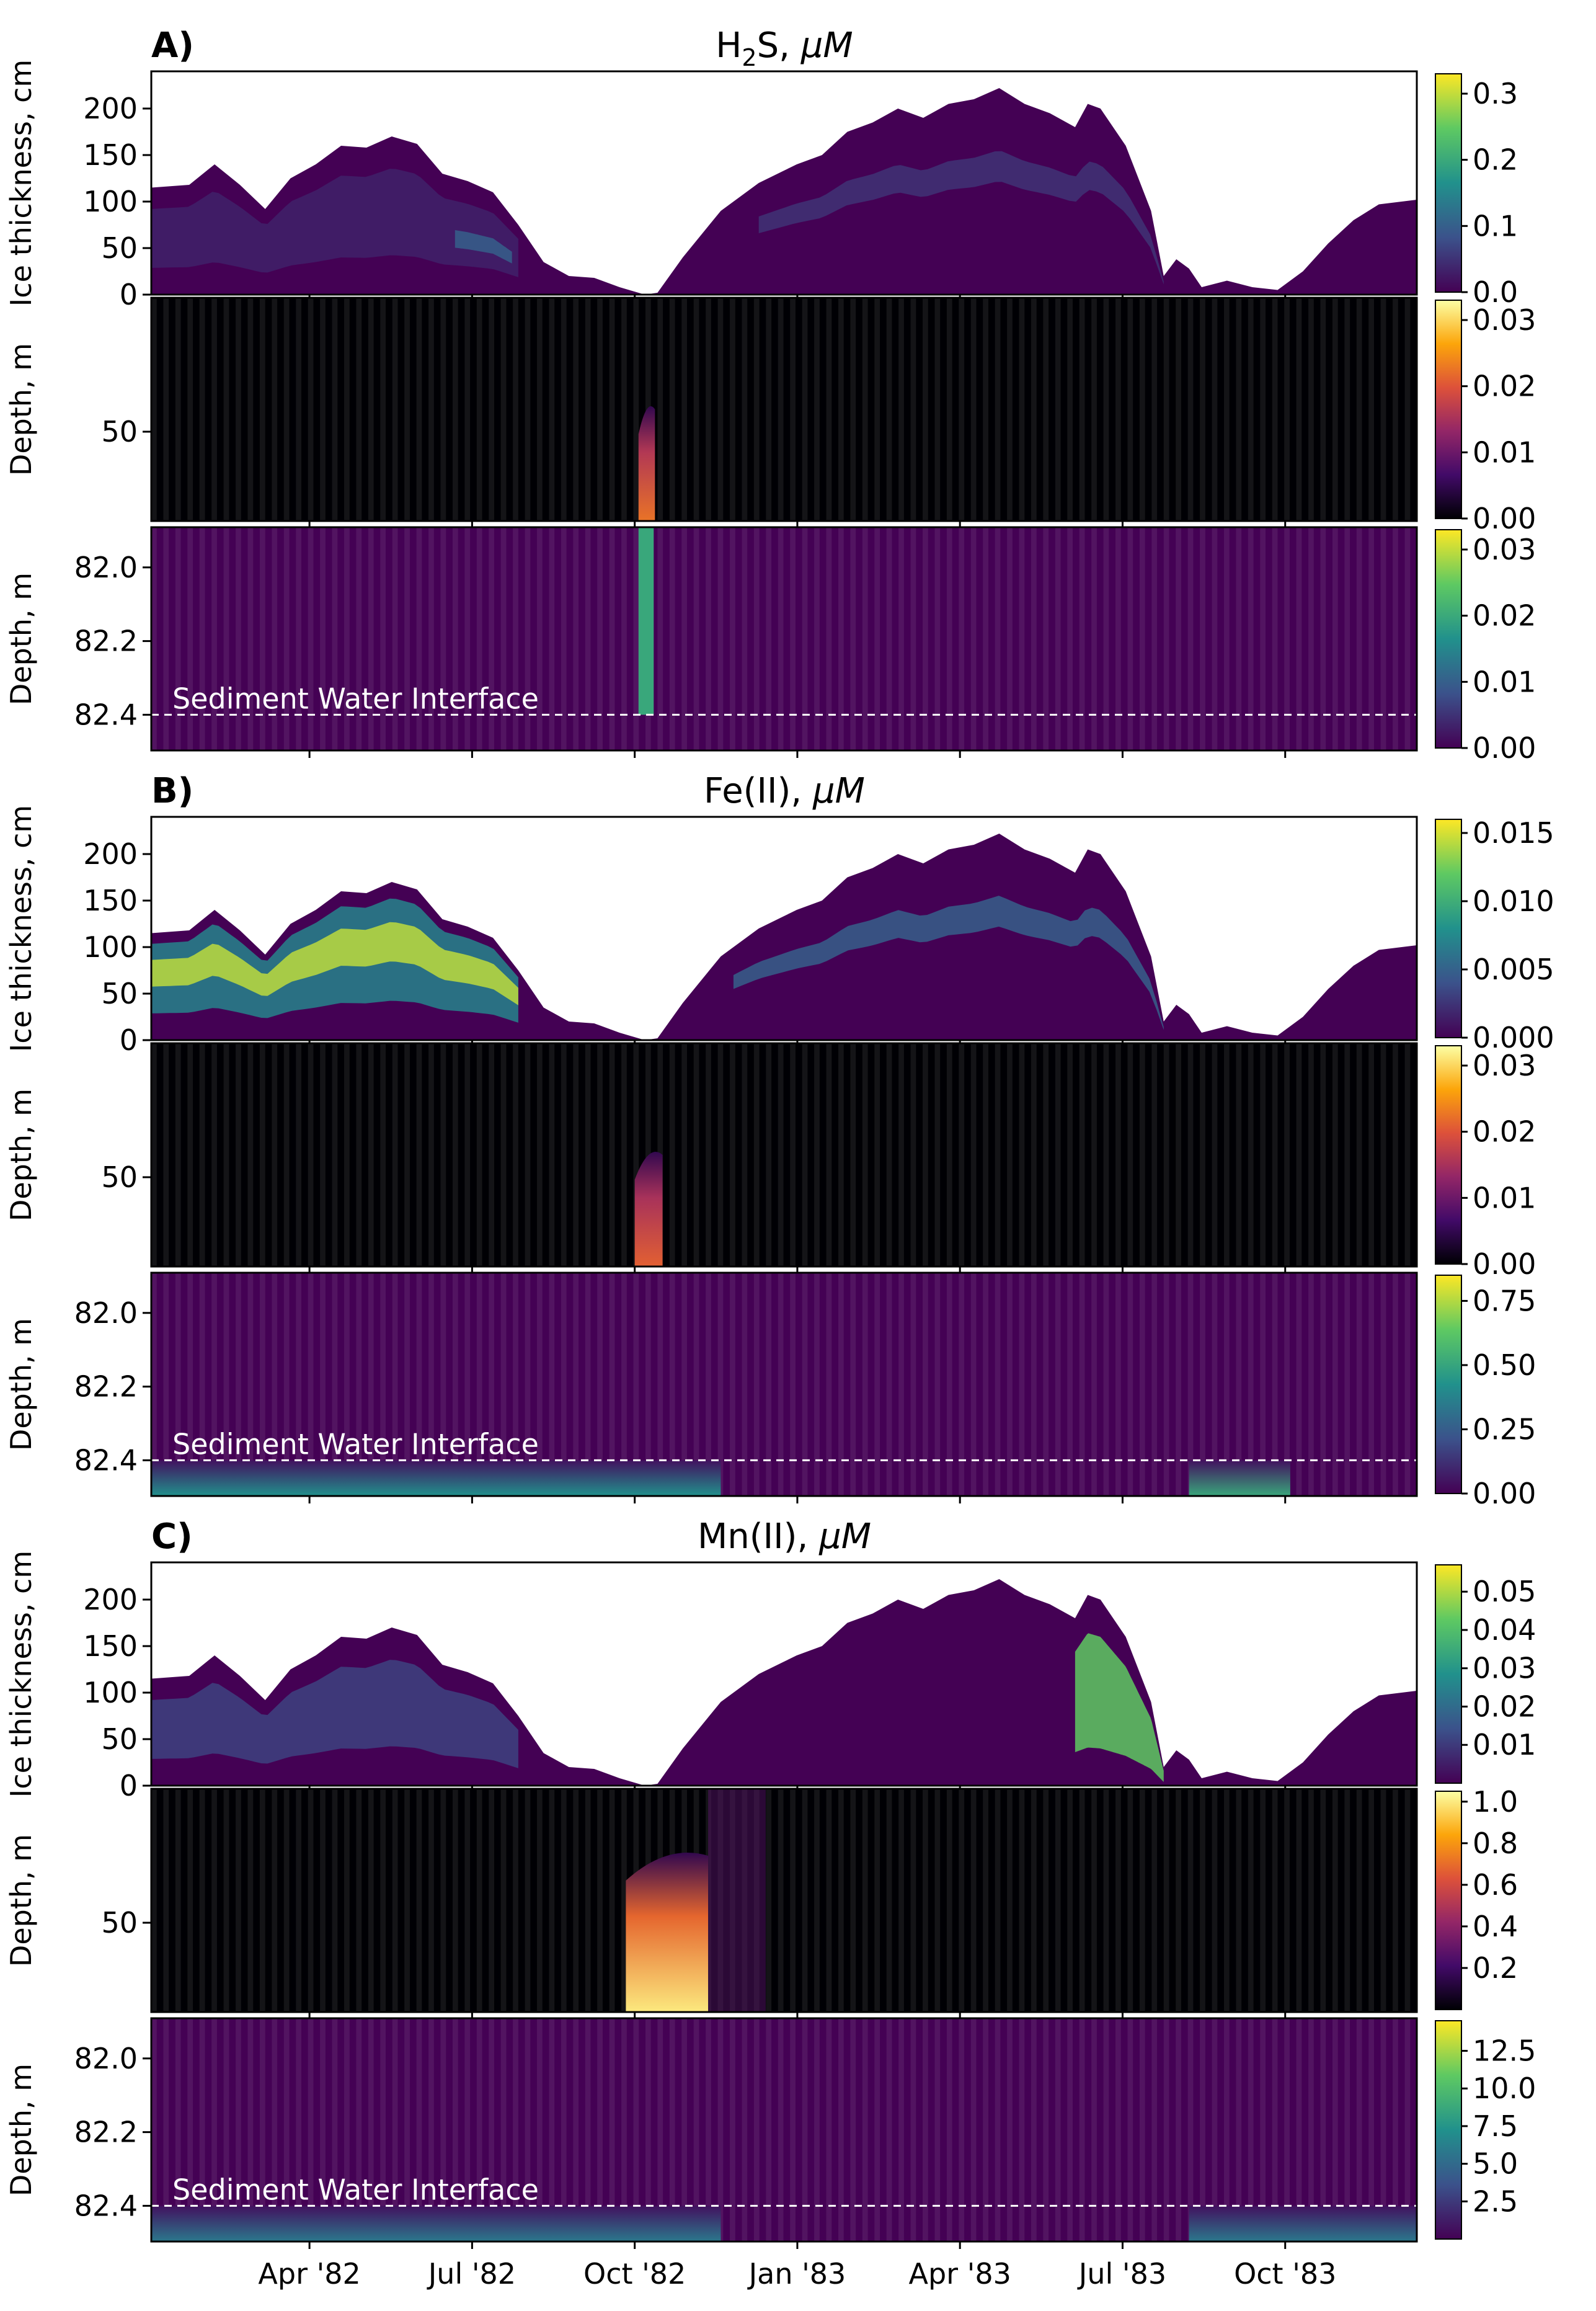 The height and width of the screenshot is (2311, 1596). I want to click on chart-b-water-background, so click(784, 1155).